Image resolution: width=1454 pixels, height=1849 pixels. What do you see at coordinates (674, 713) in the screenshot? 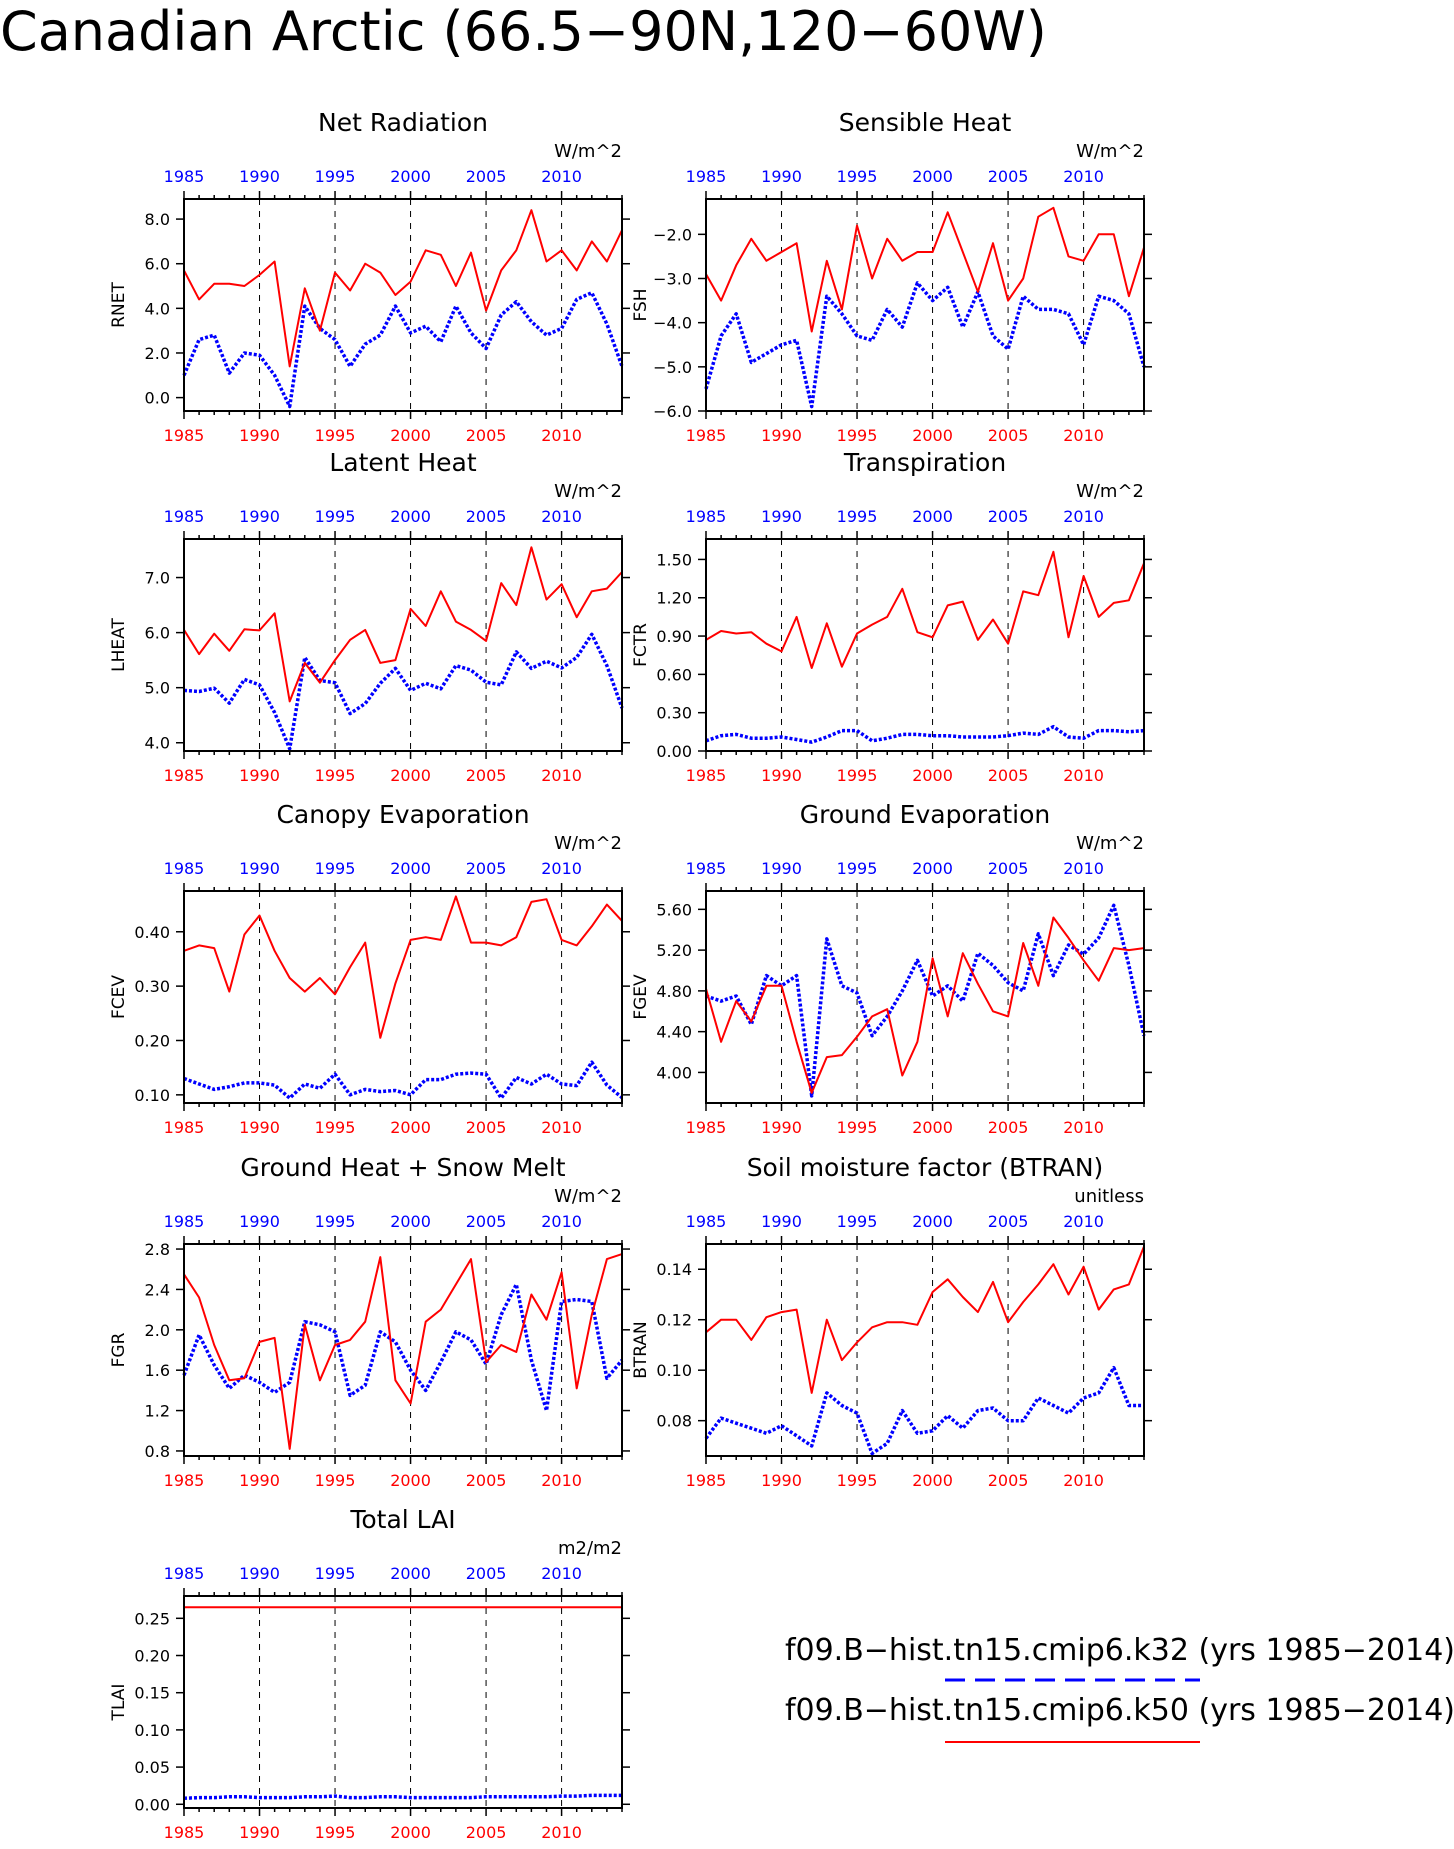
I see `y-tick-label: 0.30` at bounding box center [674, 713].